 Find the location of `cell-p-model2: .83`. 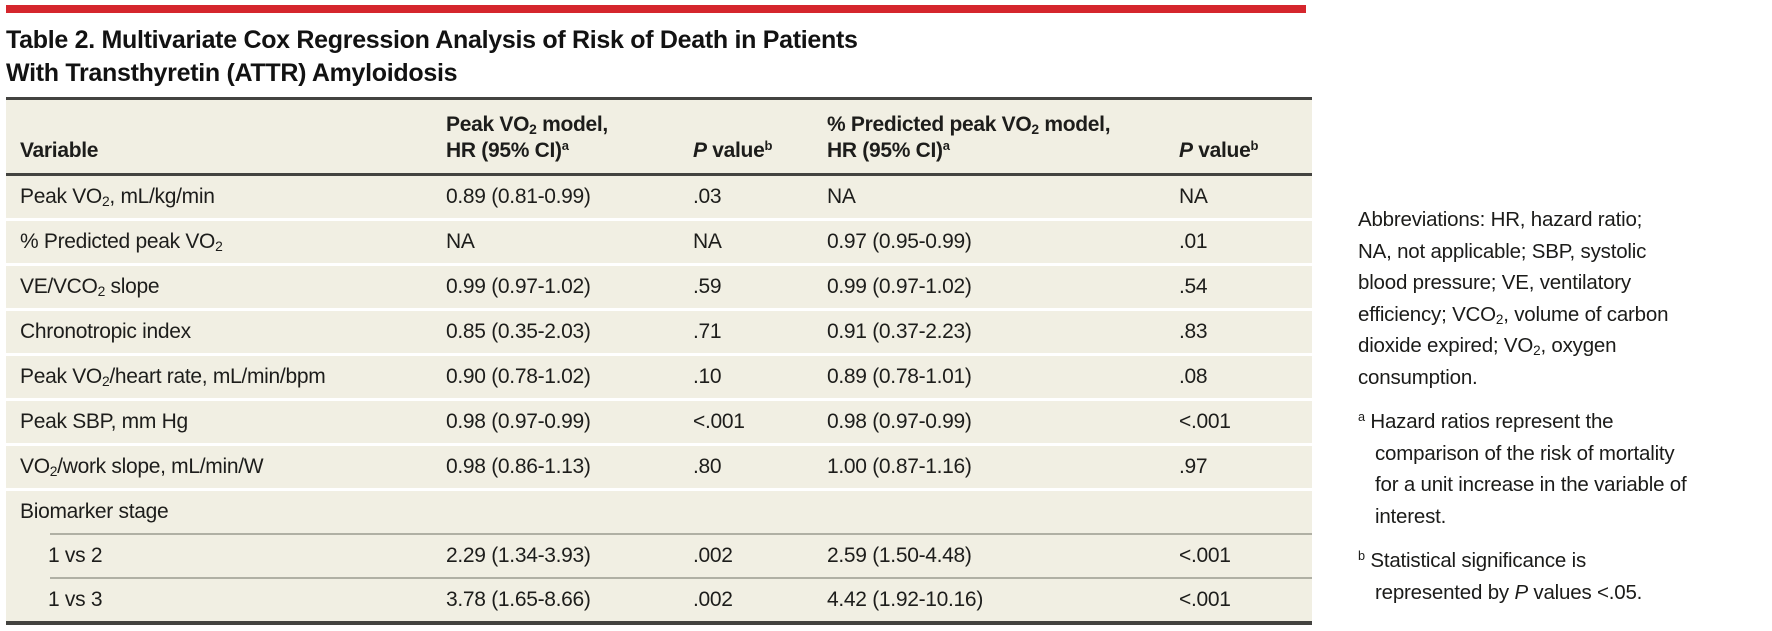

cell-p-model2: .83 is located at coordinates (1193, 331).